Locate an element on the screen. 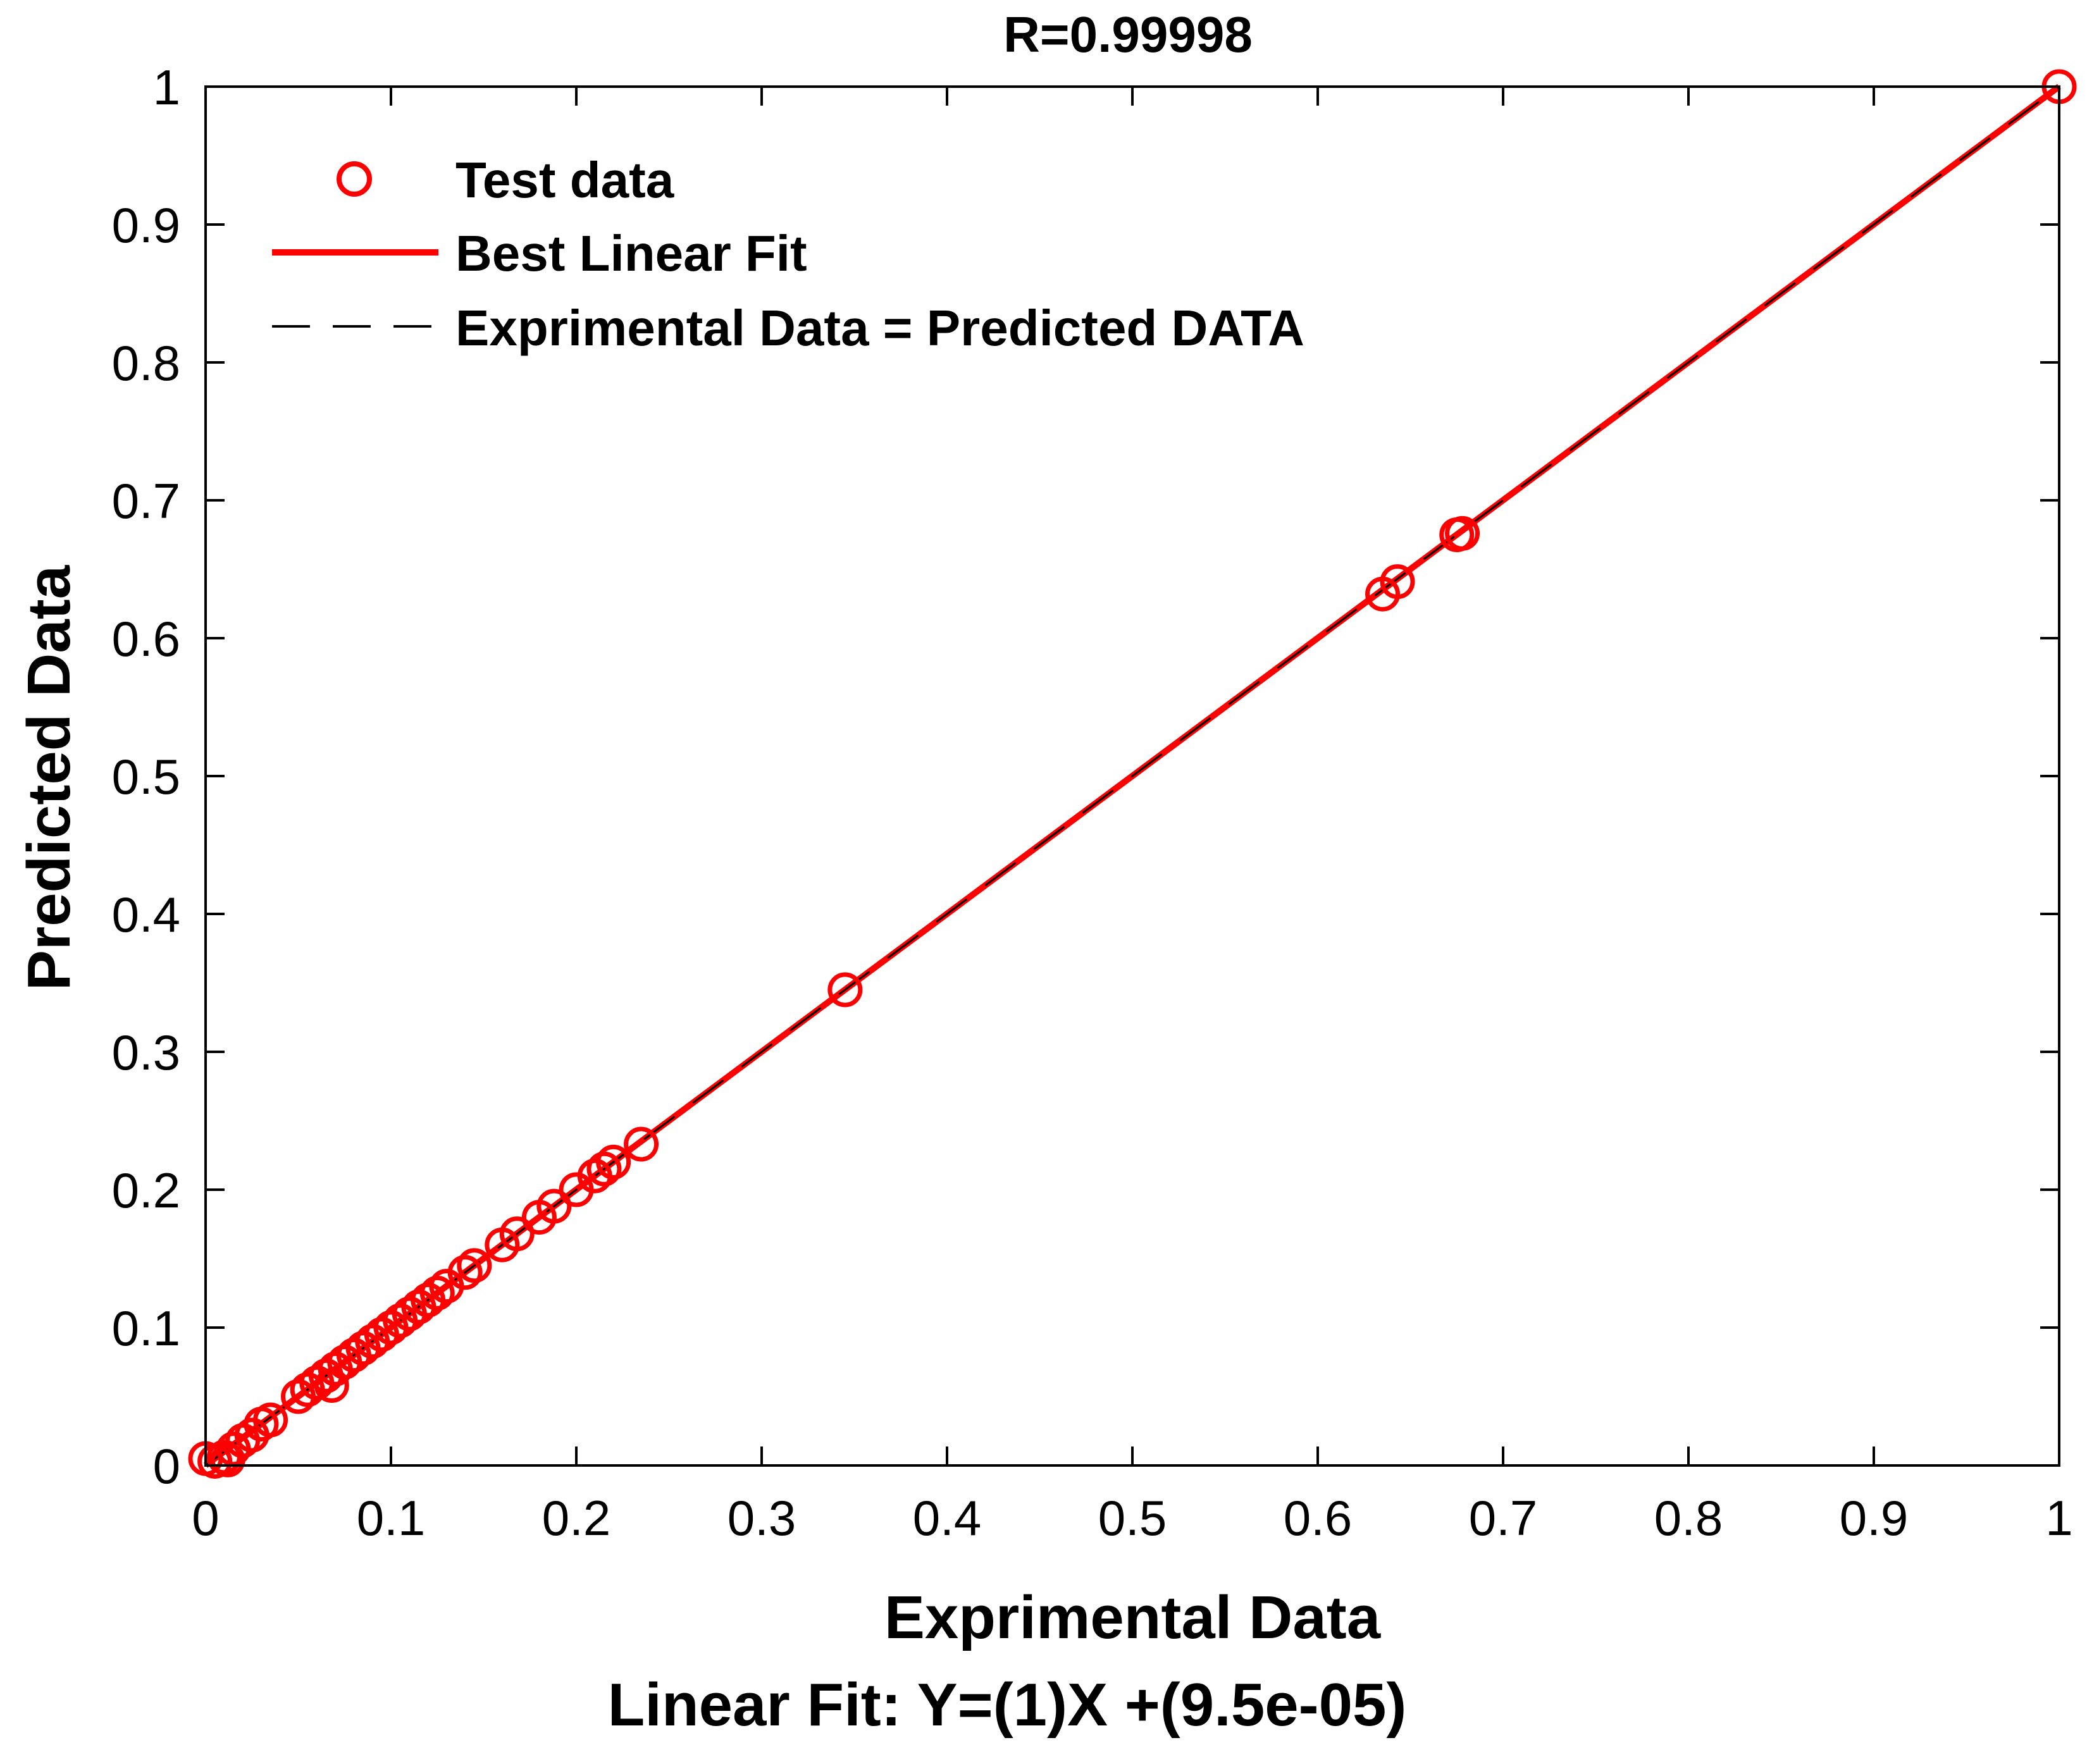 This screenshot has width=2087, height=1764. y-axis-label: Predicted Data is located at coordinates (49, 777).